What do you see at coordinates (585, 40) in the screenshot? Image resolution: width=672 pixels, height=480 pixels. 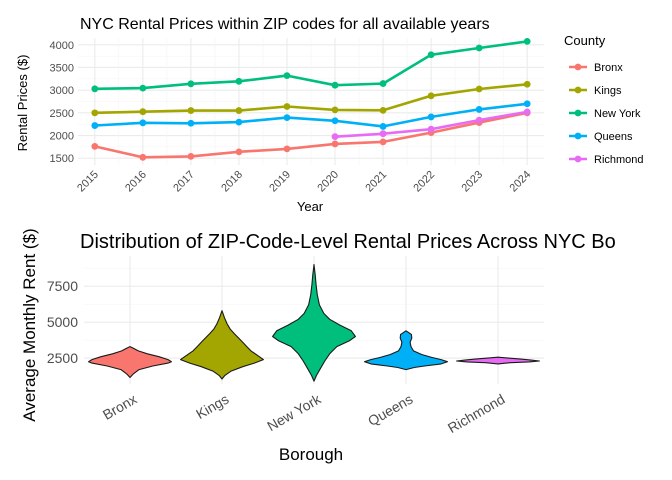 I see `legend-title: County` at bounding box center [585, 40].